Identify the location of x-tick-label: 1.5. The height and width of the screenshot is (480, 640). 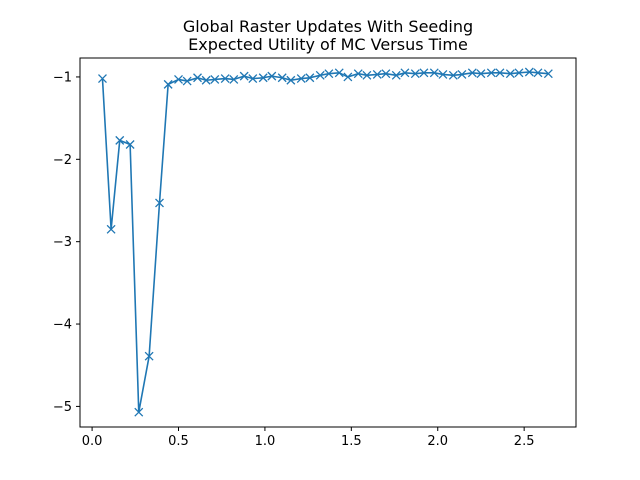
(351, 441).